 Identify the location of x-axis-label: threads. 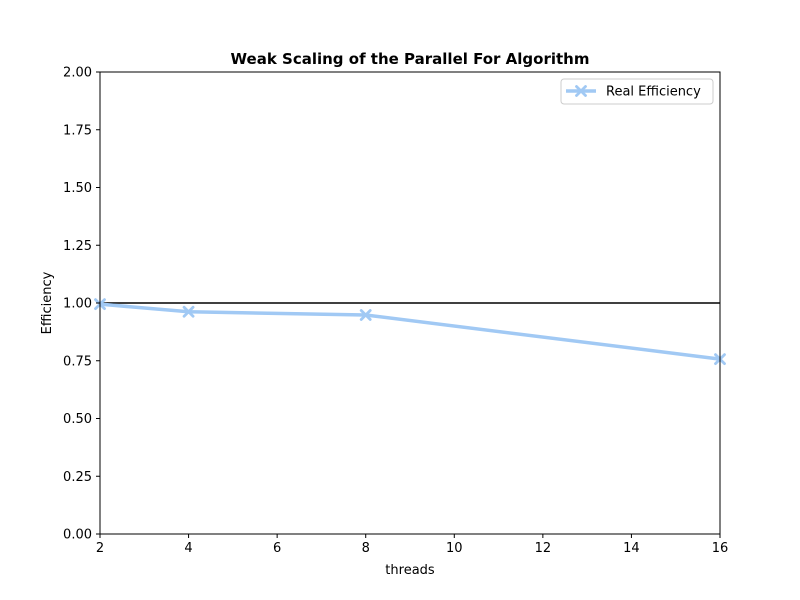
(410, 570).